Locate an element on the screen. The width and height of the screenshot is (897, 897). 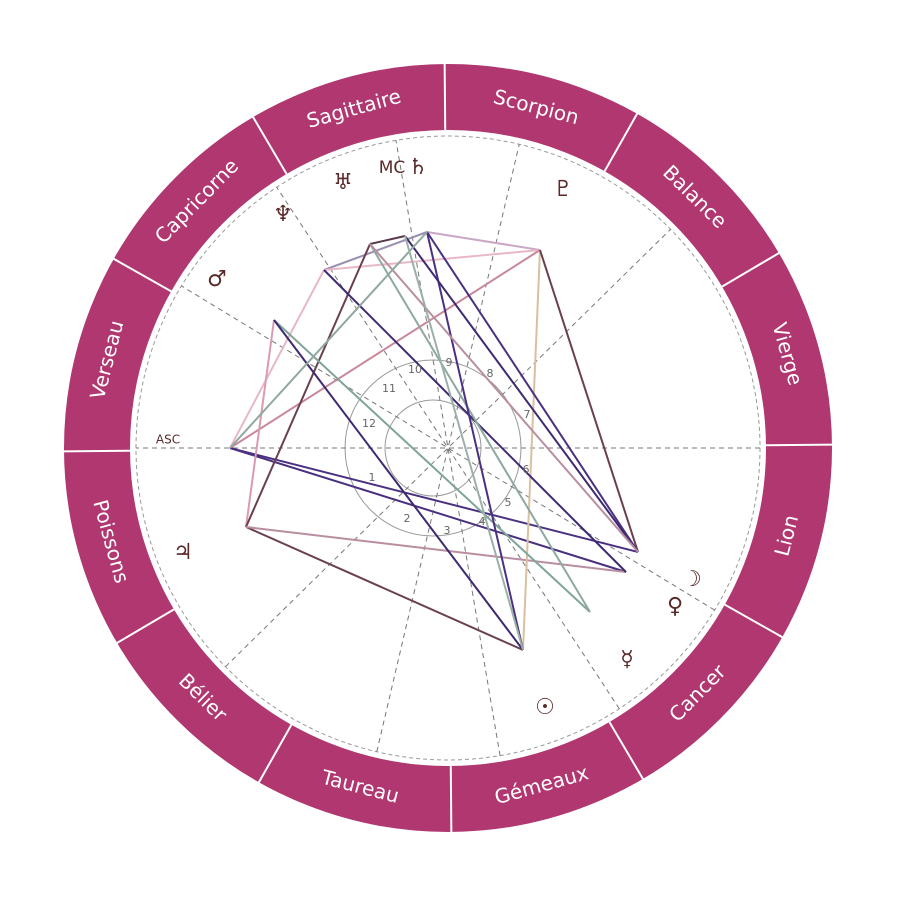
house-number: 10 is located at coordinates (415, 369).